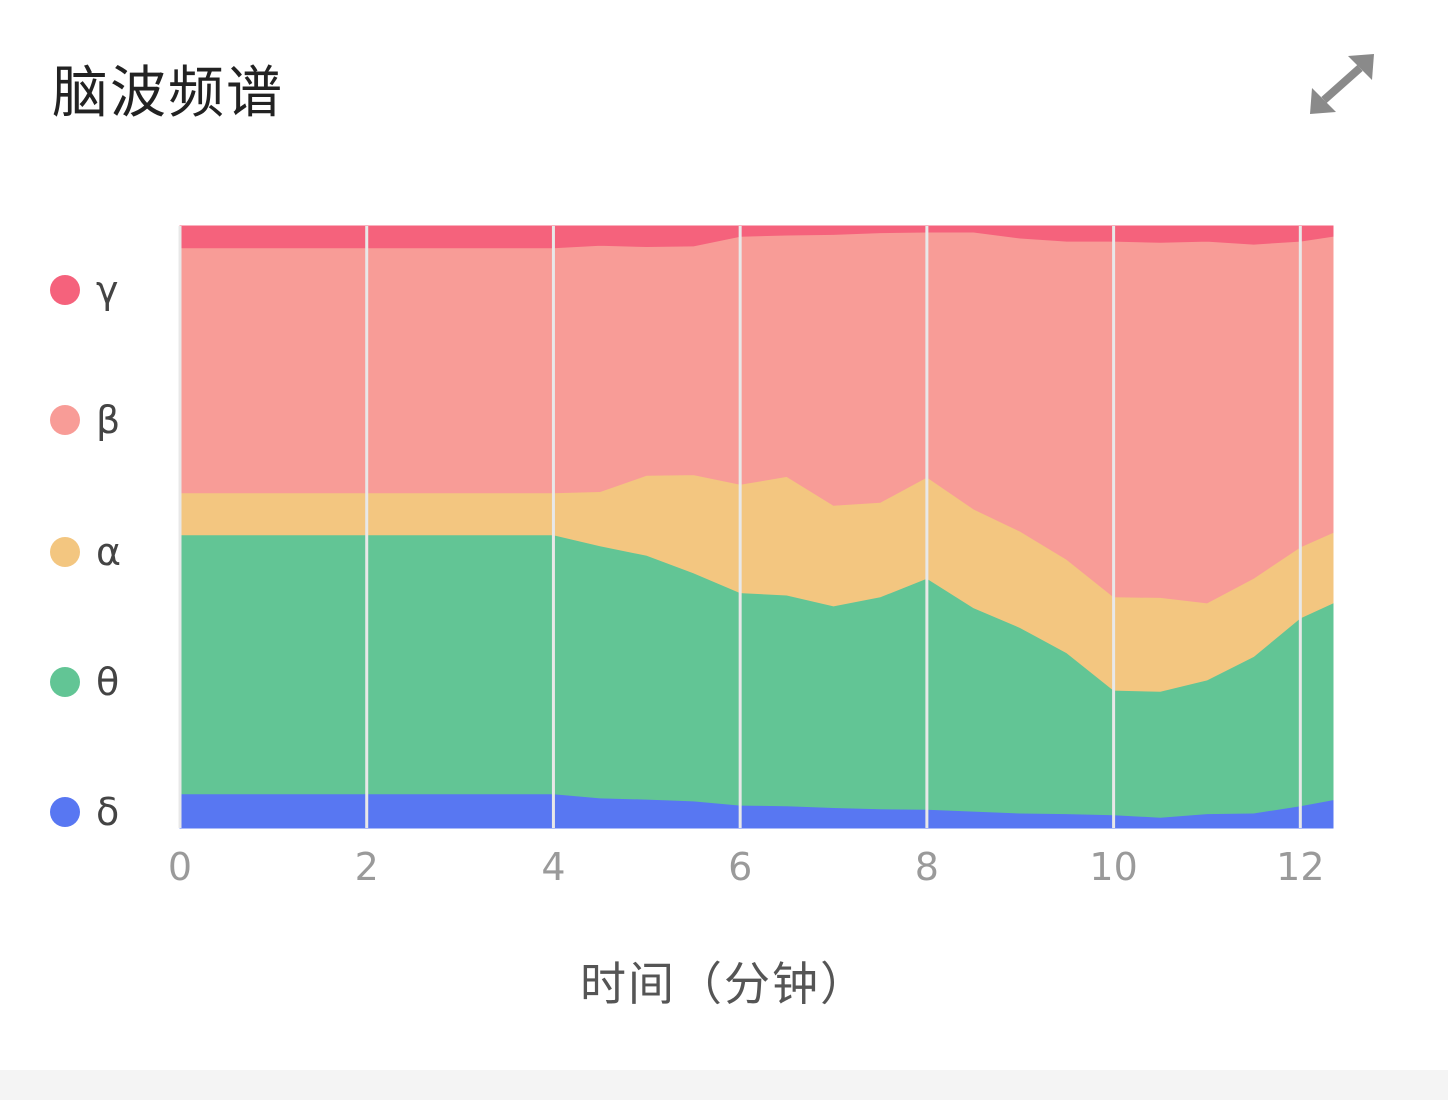 The height and width of the screenshot is (1100, 1448). I want to click on x-tick-label-2: 2, so click(367, 867).